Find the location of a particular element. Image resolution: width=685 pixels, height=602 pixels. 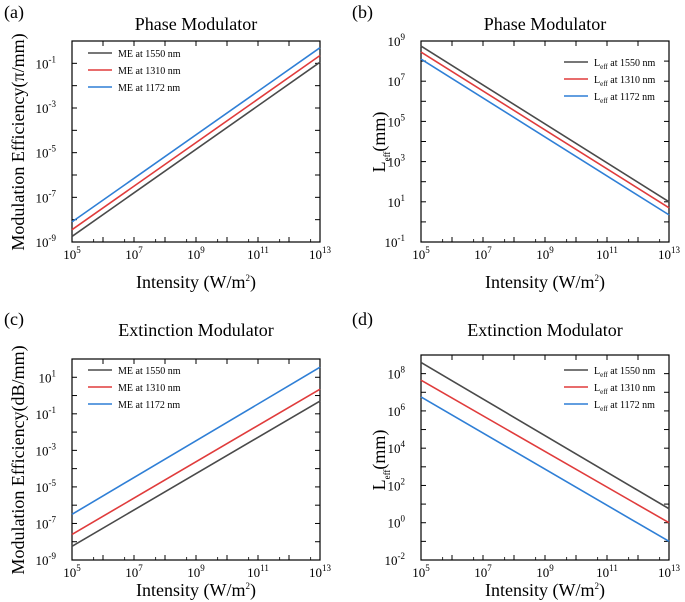

y-tick-label: 10⁰ is located at coordinates (397, 522).